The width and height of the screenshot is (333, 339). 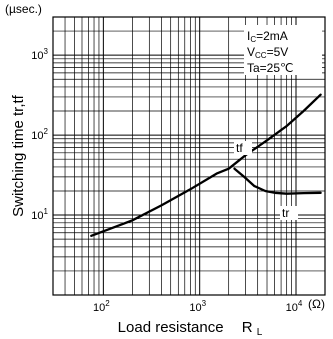 I want to click on series-label-tf: tf, so click(x=239, y=148).